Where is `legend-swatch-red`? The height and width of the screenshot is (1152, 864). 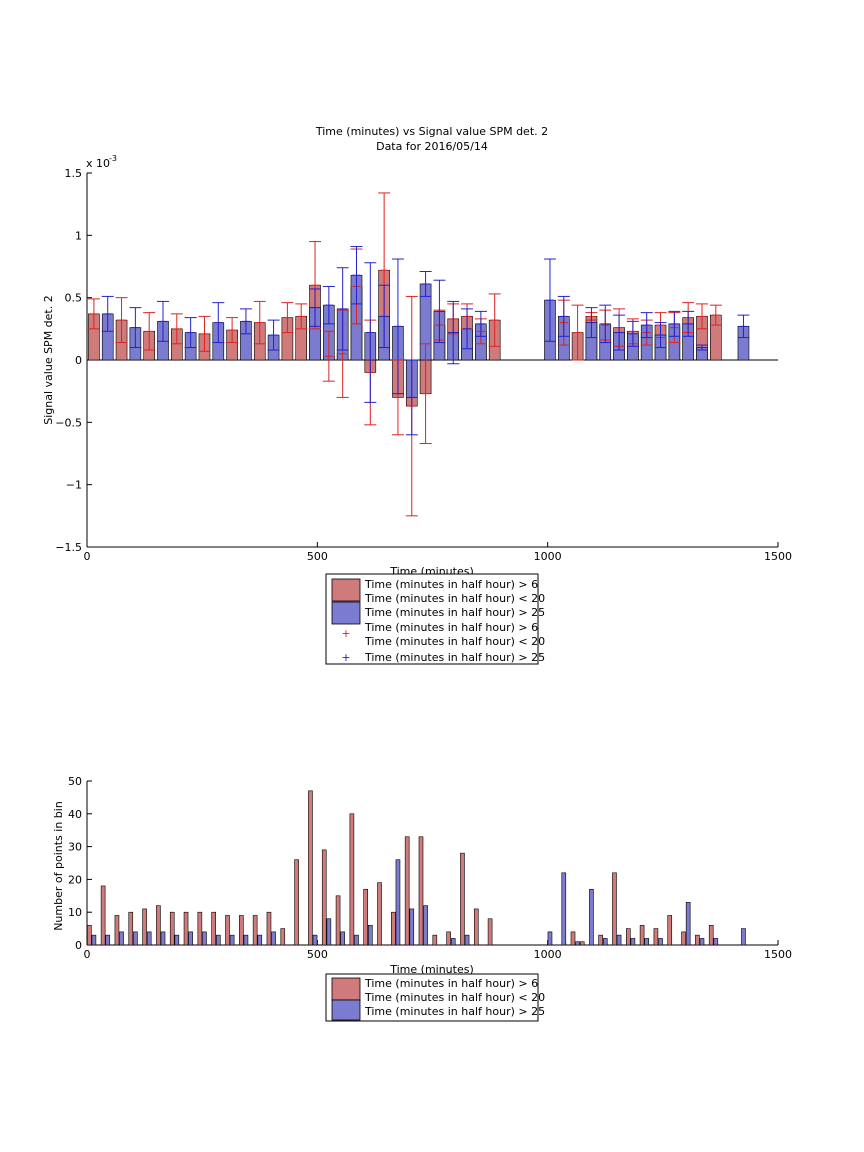
legend-swatch-red is located at coordinates (346, 590).